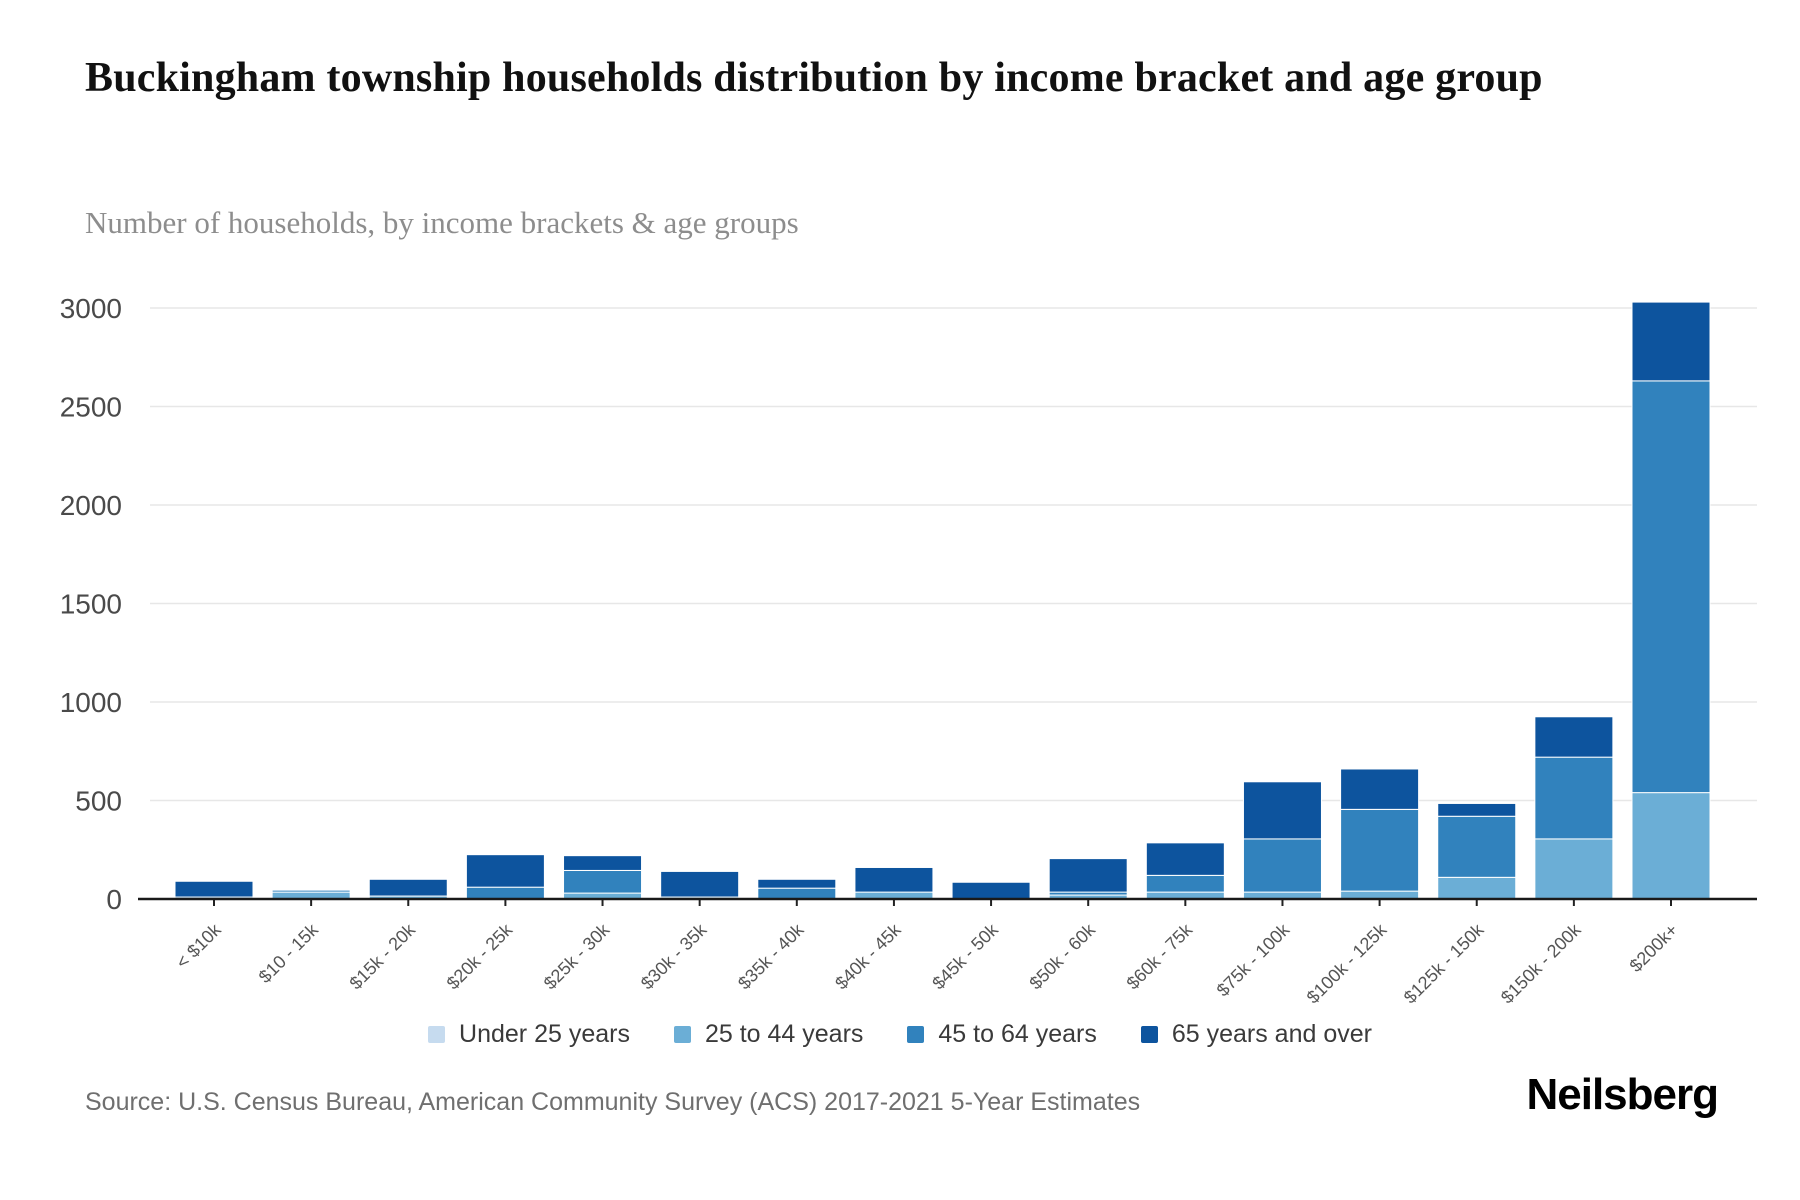 Image resolution: width=1800 pixels, height=1200 pixels. What do you see at coordinates (98, 801) in the screenshot?
I see `y-axis-tick-label: 500` at bounding box center [98, 801].